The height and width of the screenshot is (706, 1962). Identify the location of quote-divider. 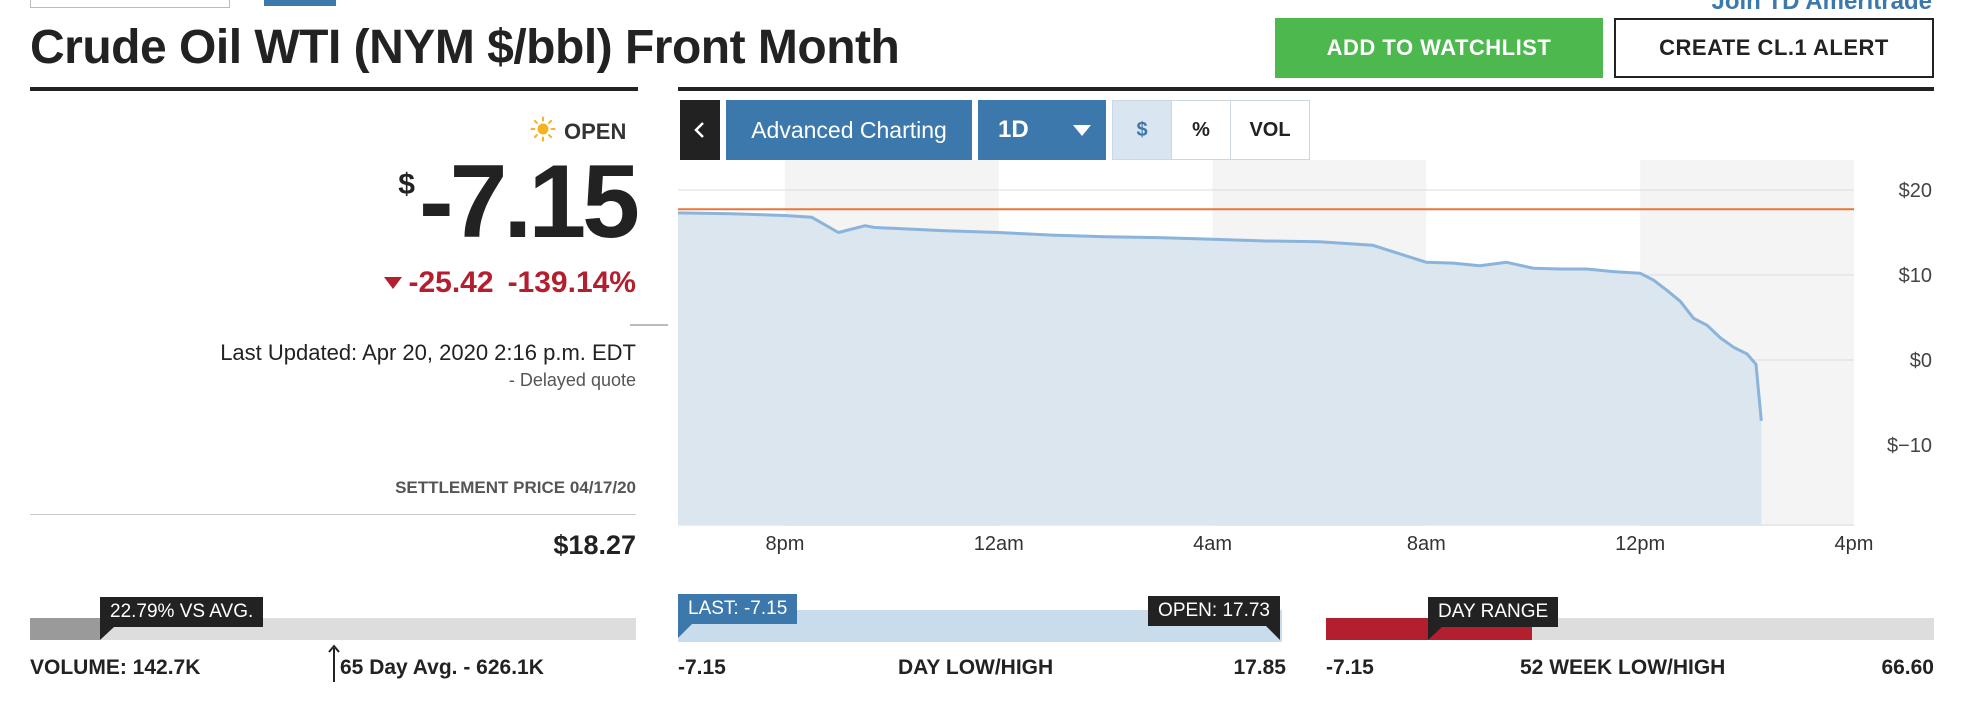
(649, 325).